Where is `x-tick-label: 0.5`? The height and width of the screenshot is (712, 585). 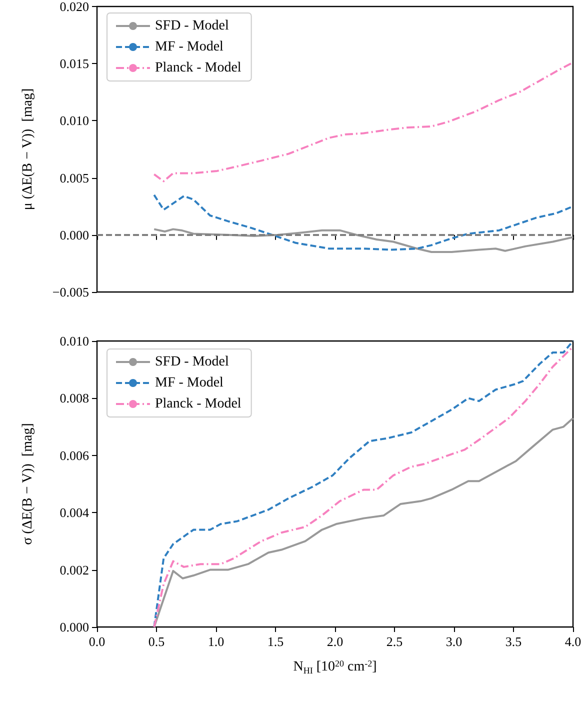
x-tick-label: 0.5 is located at coordinates (156, 641).